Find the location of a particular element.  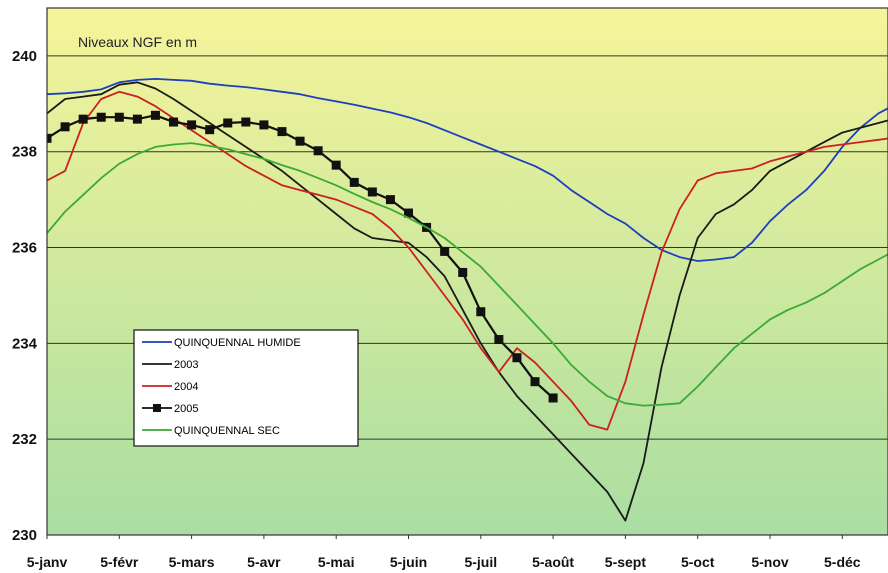

y-tick-label: 236 is located at coordinates (24, 248).